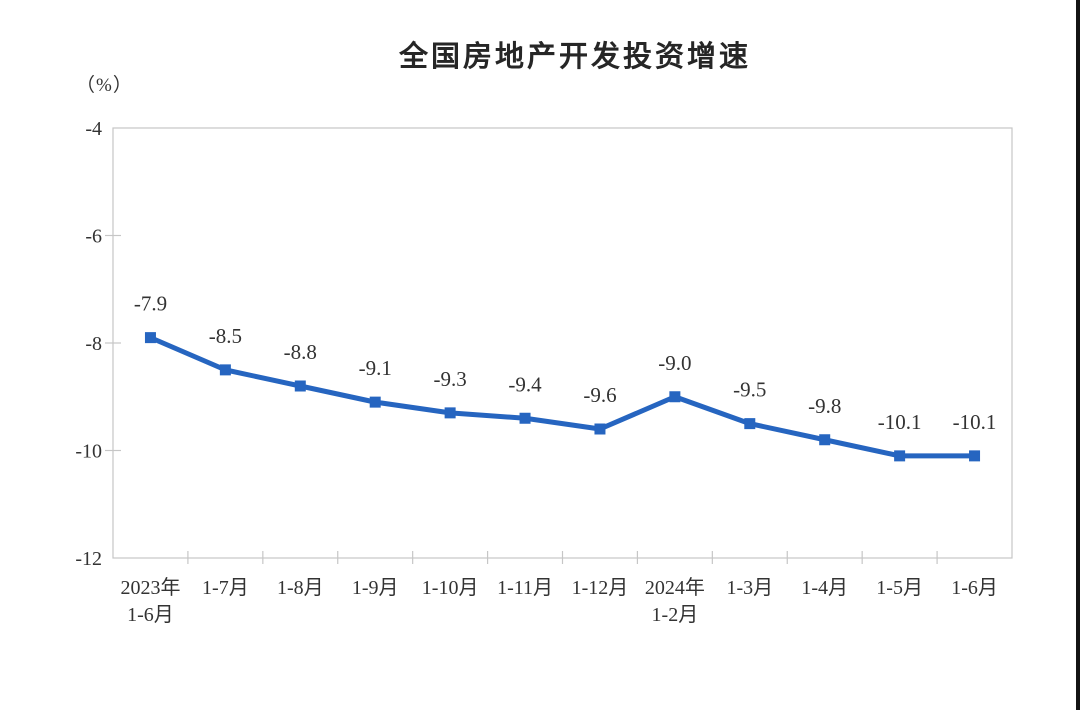 The width and height of the screenshot is (1080, 710). Describe the element at coordinates (450, 379) in the screenshot. I see `data-point-label: -9.3` at that location.